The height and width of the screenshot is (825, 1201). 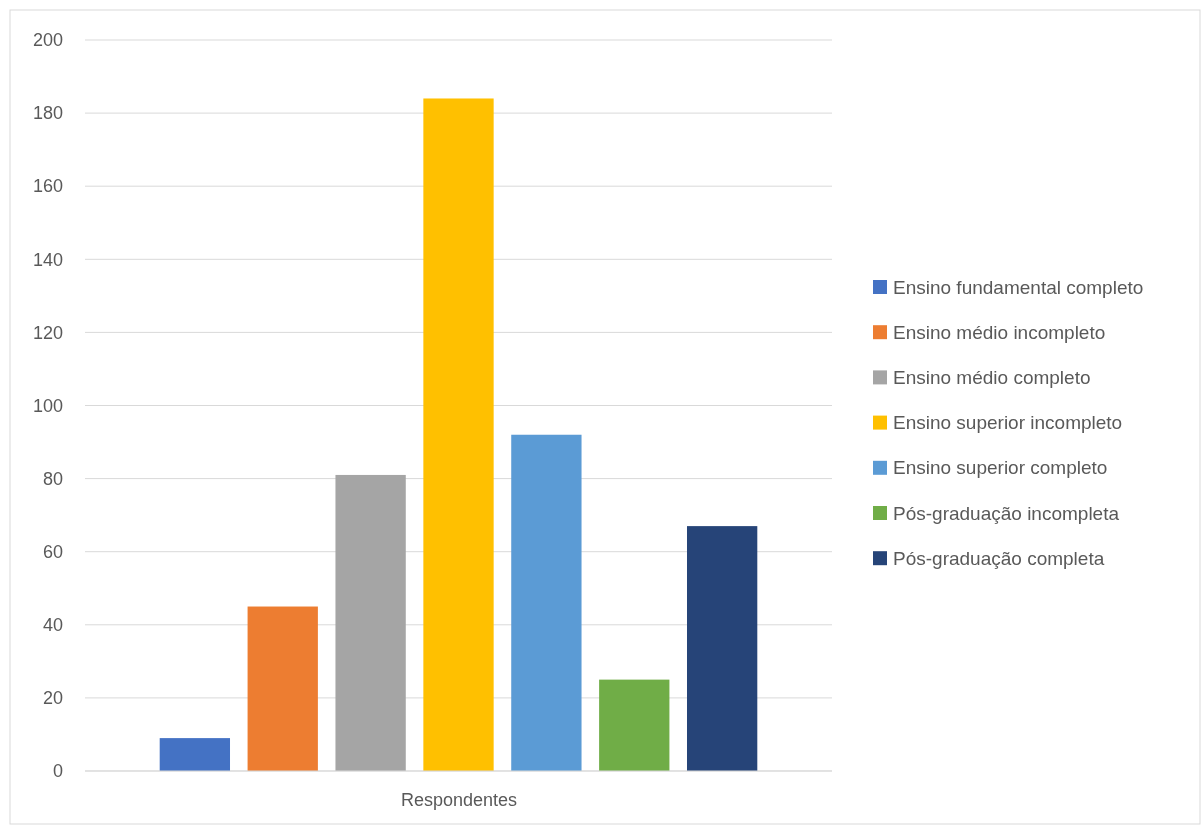 What do you see at coordinates (1018, 287) in the screenshot?
I see `legend-label: Ensino fundamental completo` at bounding box center [1018, 287].